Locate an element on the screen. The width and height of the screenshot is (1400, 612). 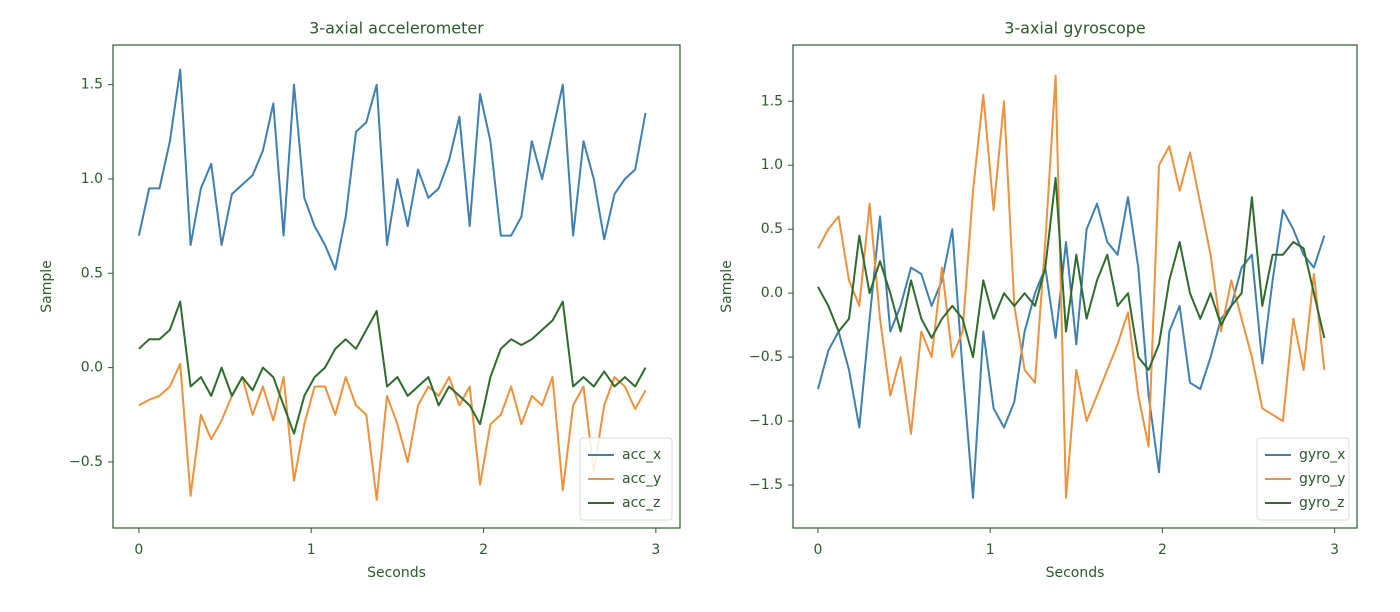
legend-label: acc_x is located at coordinates (641, 455).